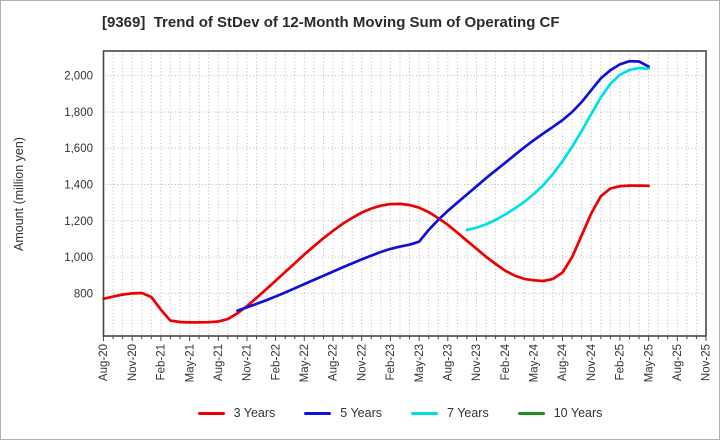  Describe the element at coordinates (219, 362) in the screenshot. I see `svg-text: Aug-21` at that location.